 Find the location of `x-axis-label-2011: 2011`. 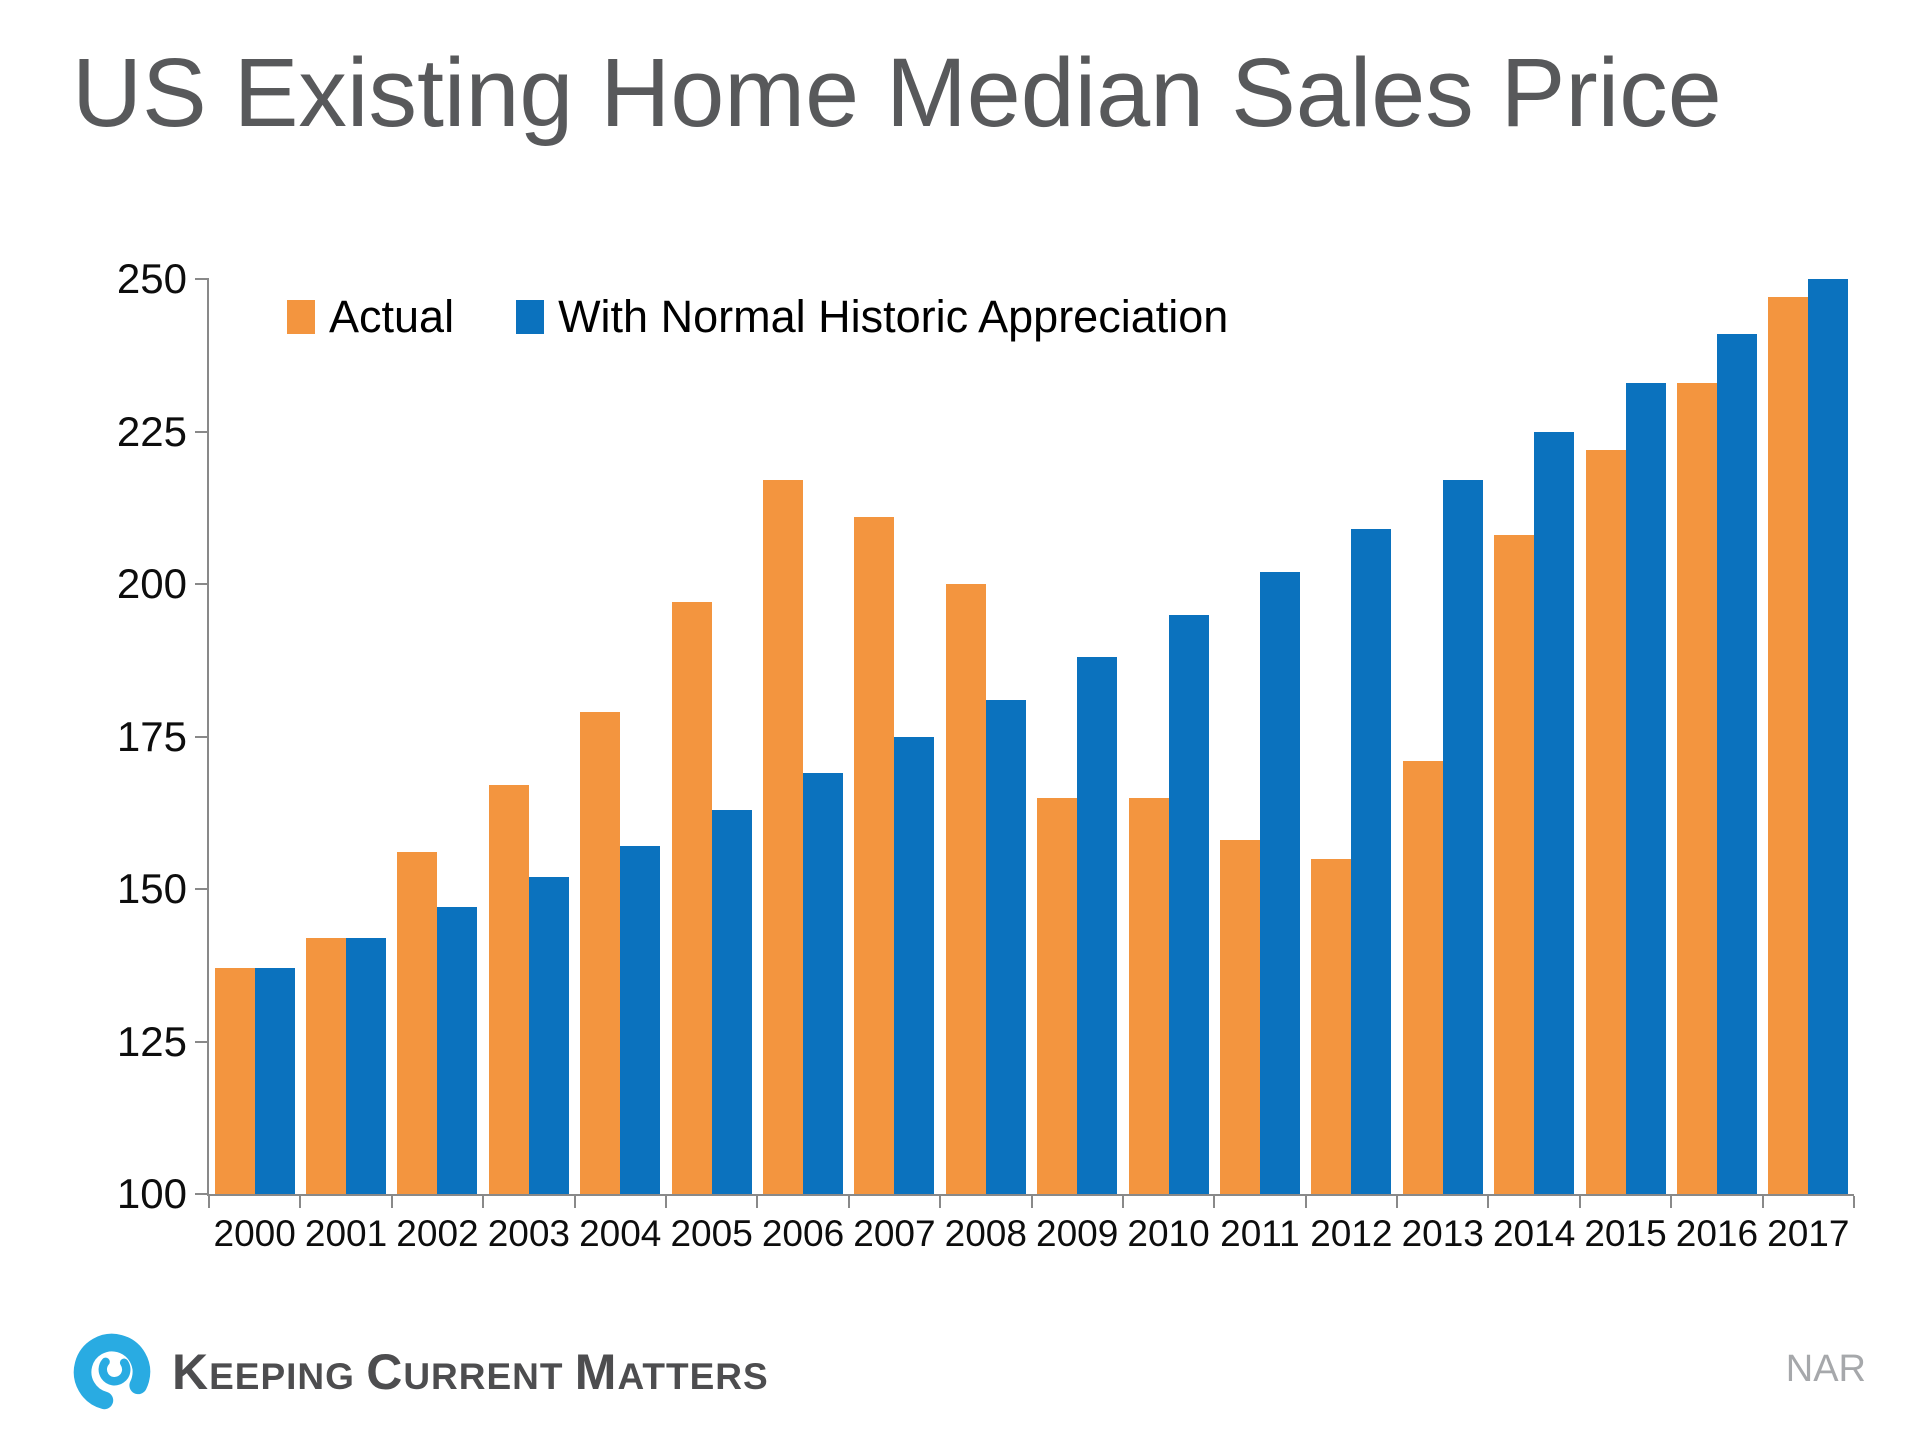

x-axis-label-2011: 2011 is located at coordinates (1260, 1233).